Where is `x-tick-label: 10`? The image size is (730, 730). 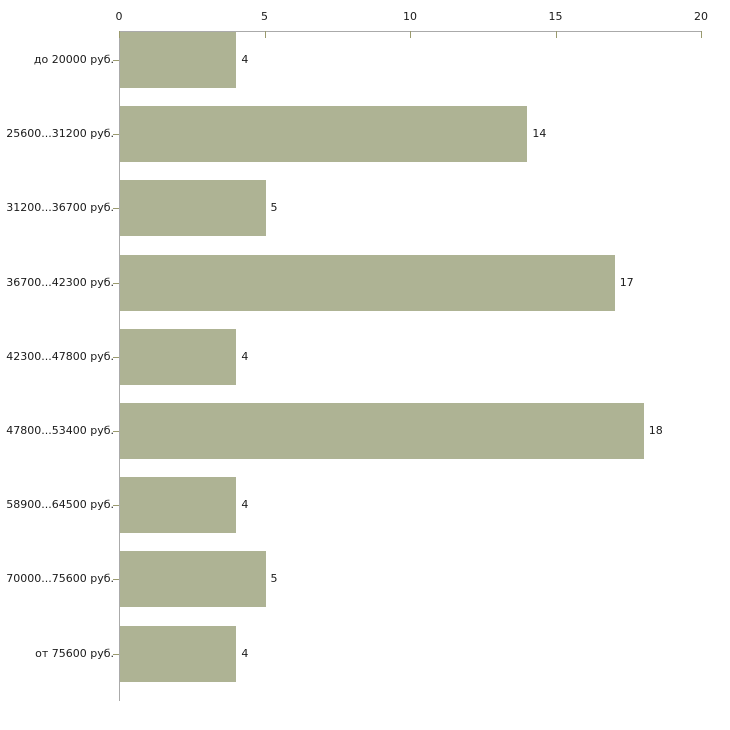 x-tick-label: 10 is located at coordinates (410, 16).